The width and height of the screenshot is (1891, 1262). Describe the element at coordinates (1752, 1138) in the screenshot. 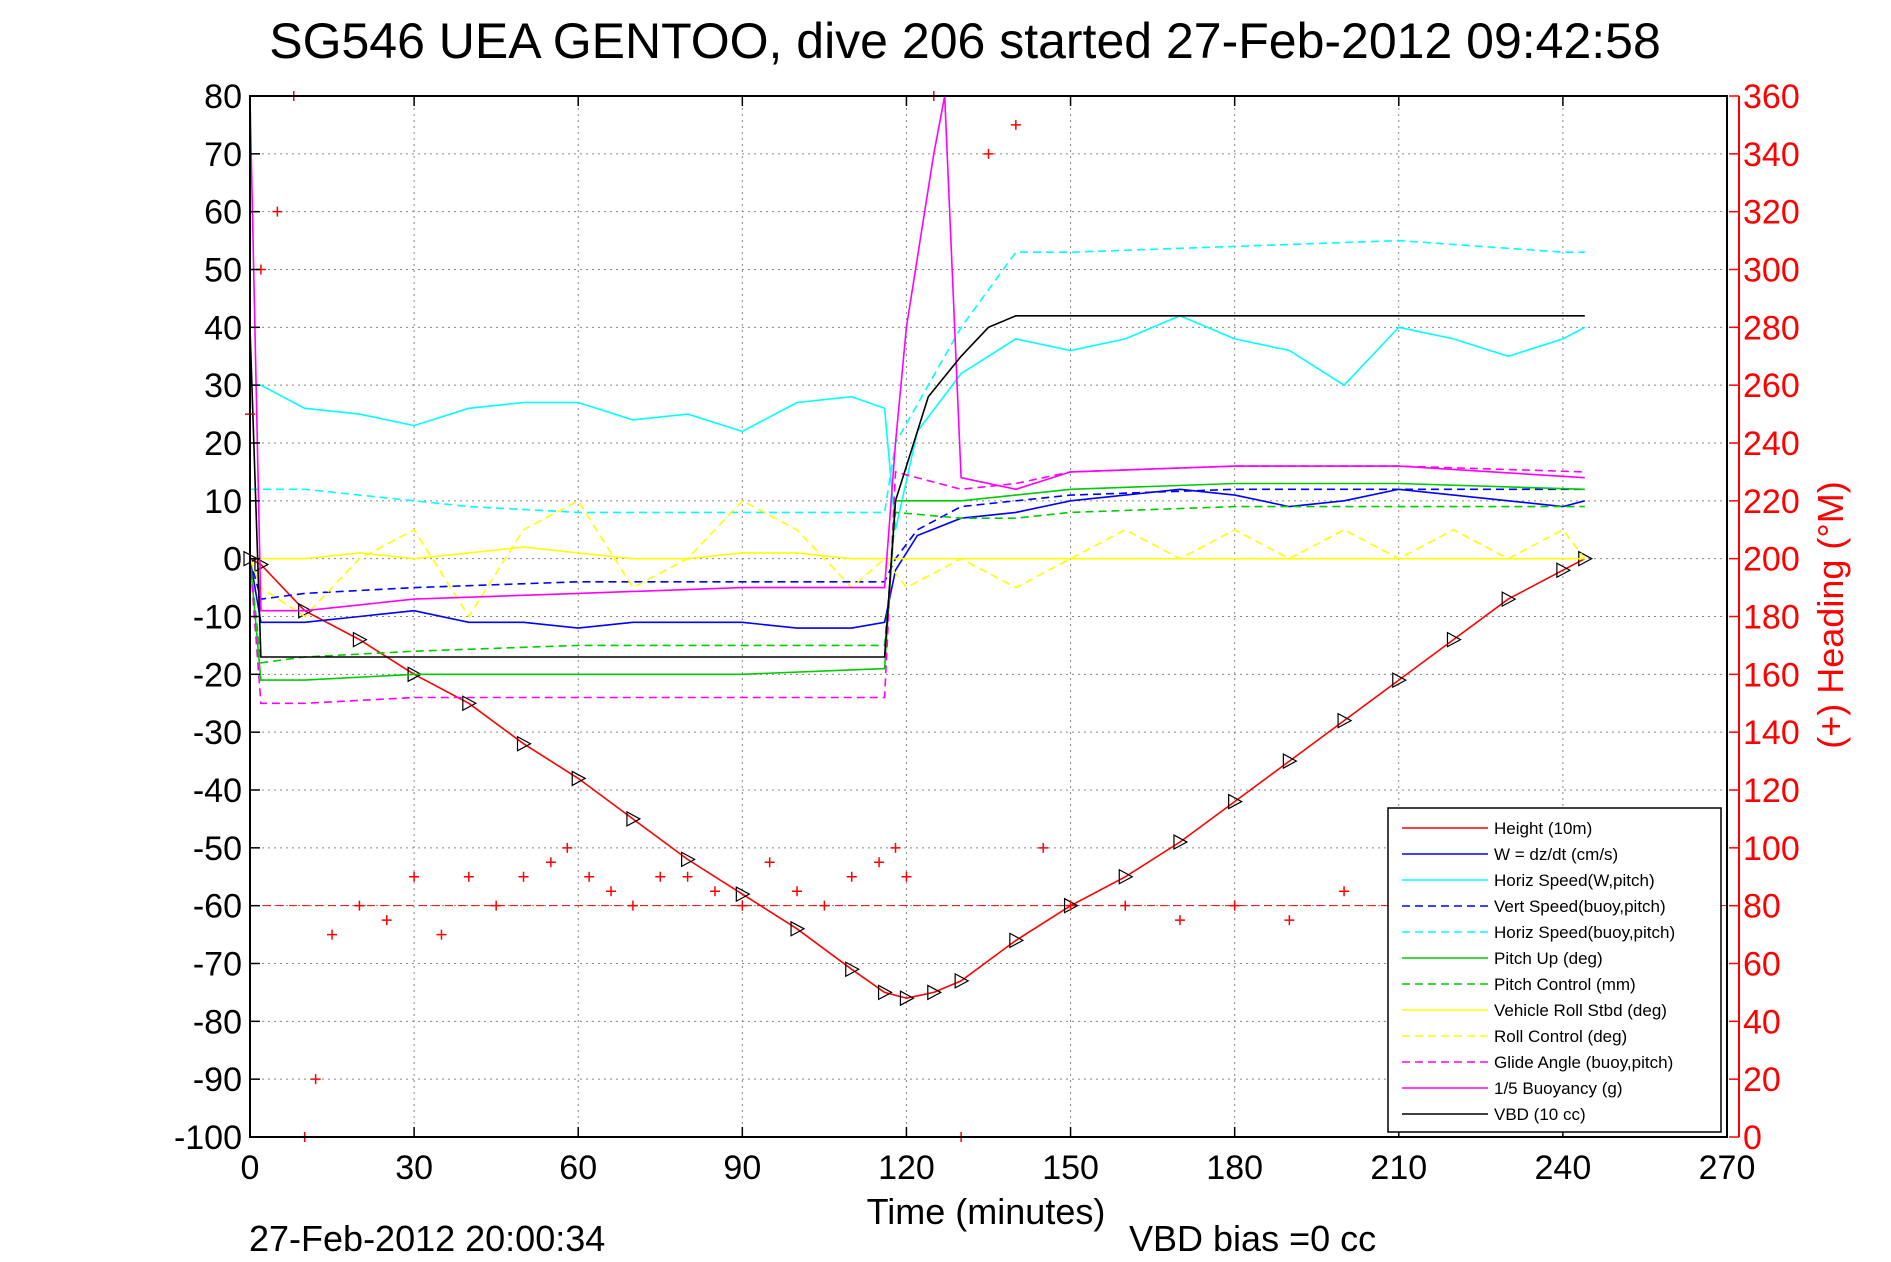

I see `y-right-tick-label: 0` at that location.